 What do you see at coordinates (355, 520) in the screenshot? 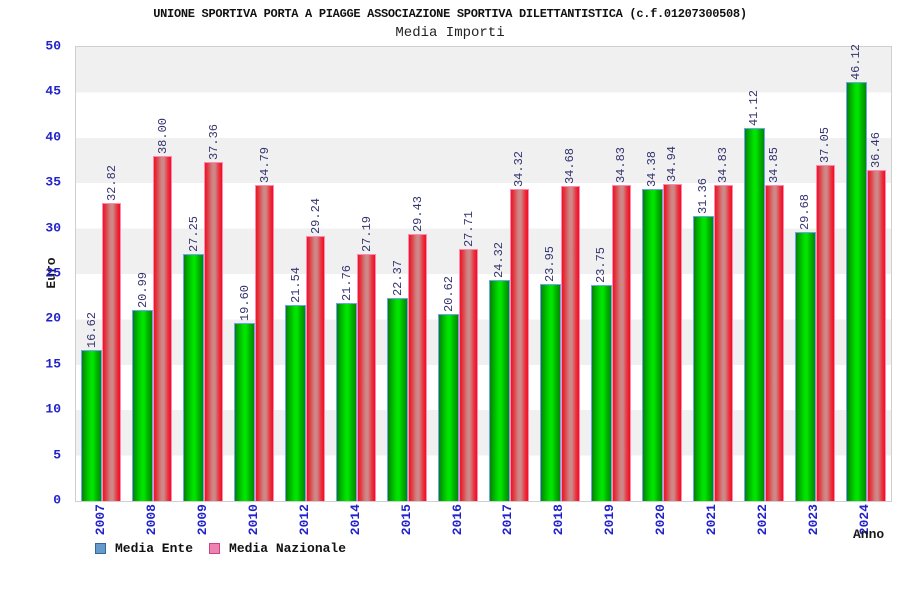
I see `x-tick-label-2014: 2014` at bounding box center [355, 520].